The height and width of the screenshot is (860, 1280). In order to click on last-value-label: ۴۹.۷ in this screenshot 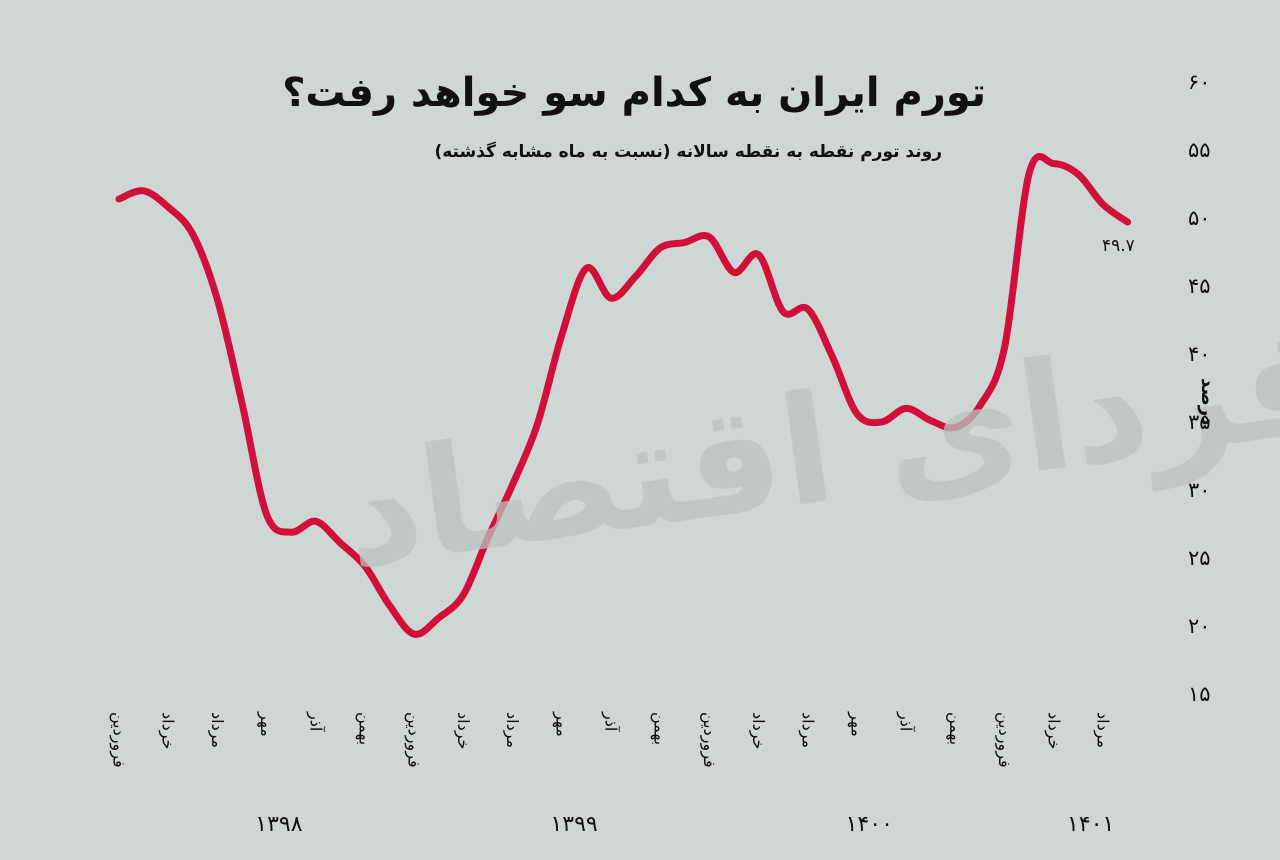, I will do `click(1118, 246)`.